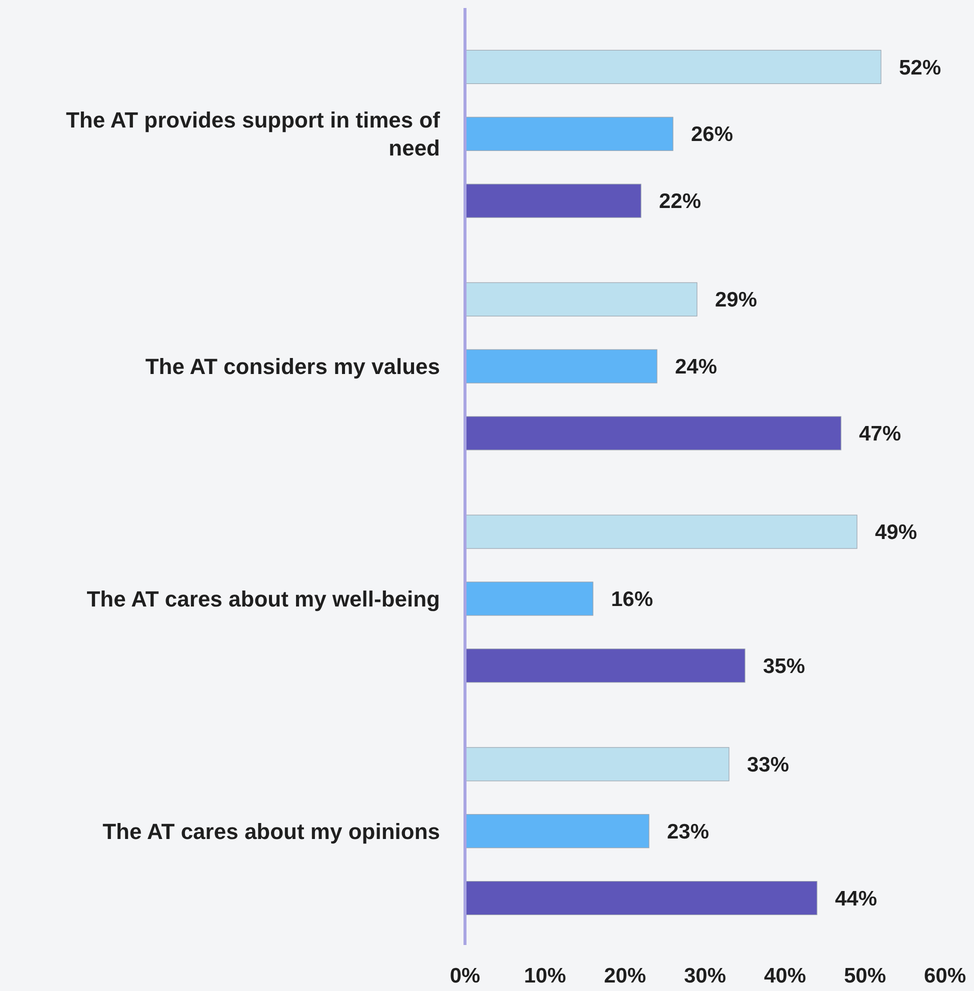  Describe the element at coordinates (465, 976) in the screenshot. I see `x-tick-label: 0%` at that location.